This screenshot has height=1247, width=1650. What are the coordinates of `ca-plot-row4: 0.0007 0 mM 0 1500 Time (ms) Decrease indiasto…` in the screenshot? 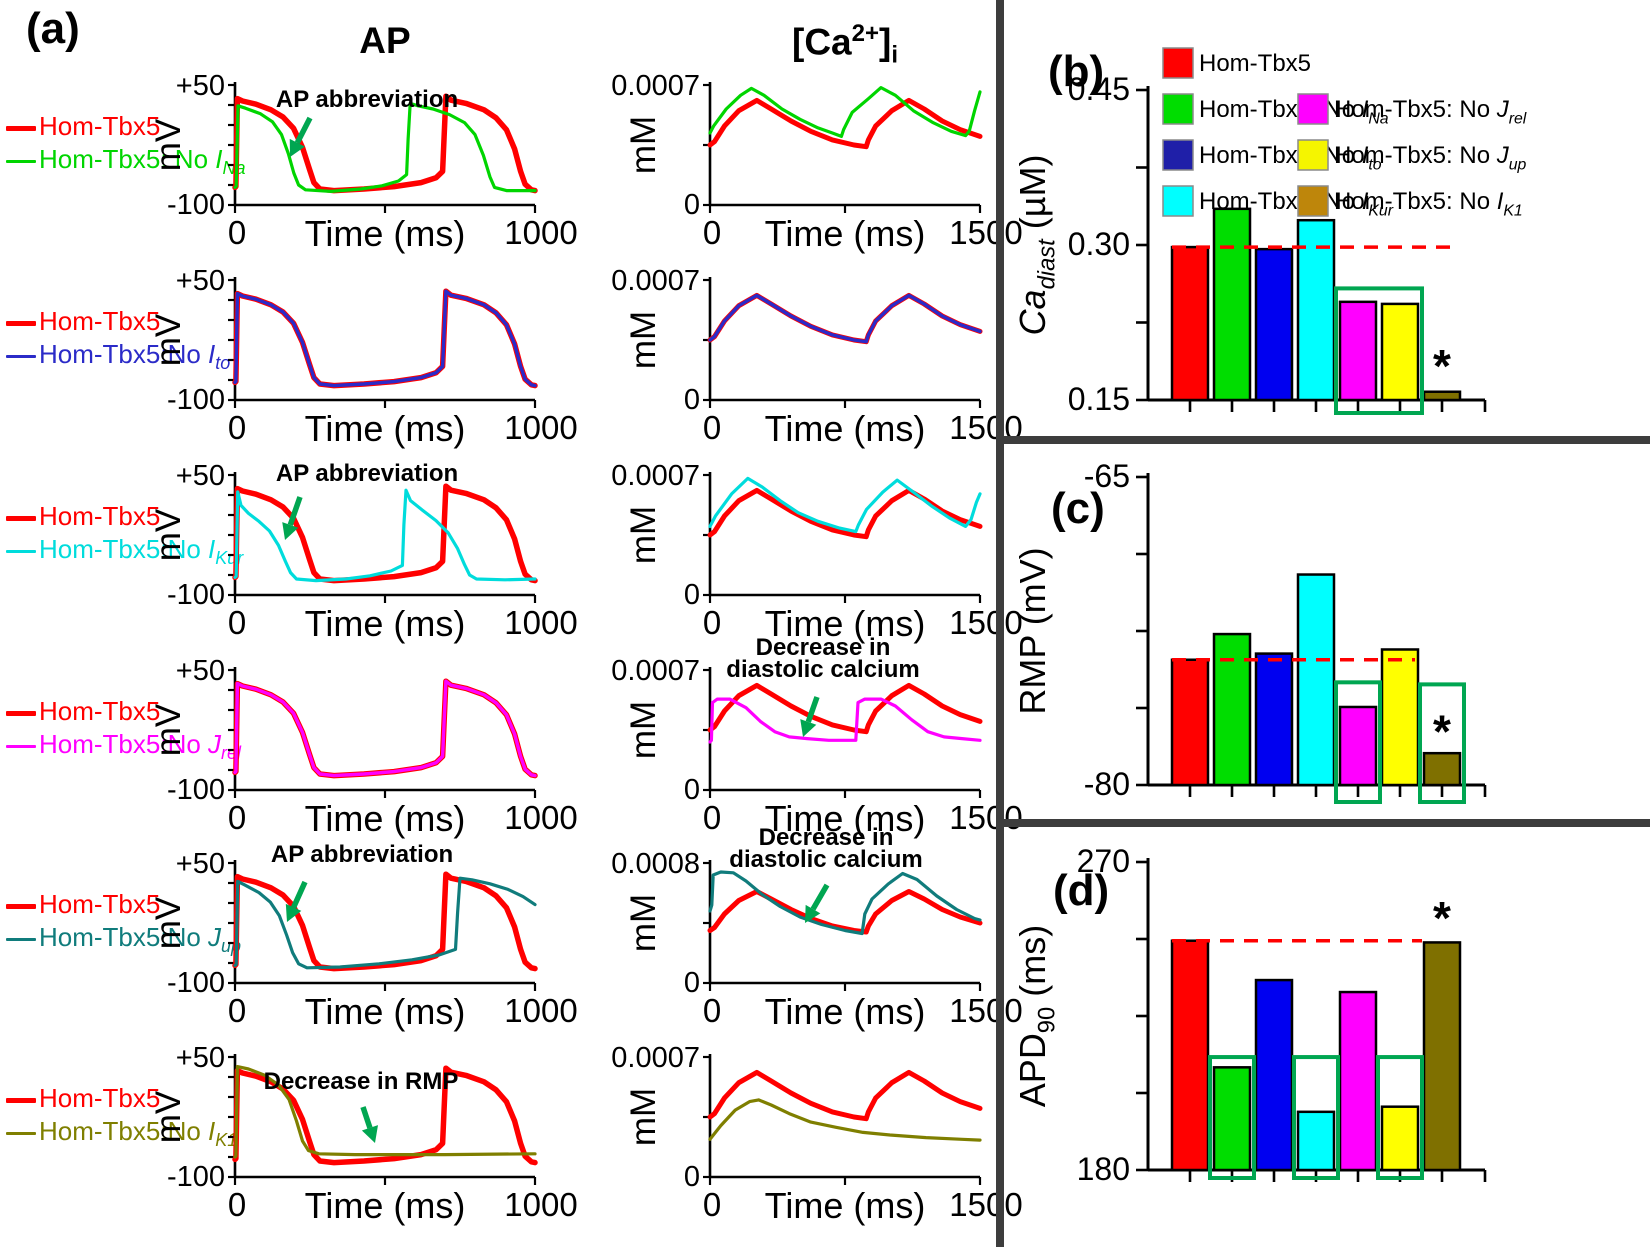 It's located at (816, 736).